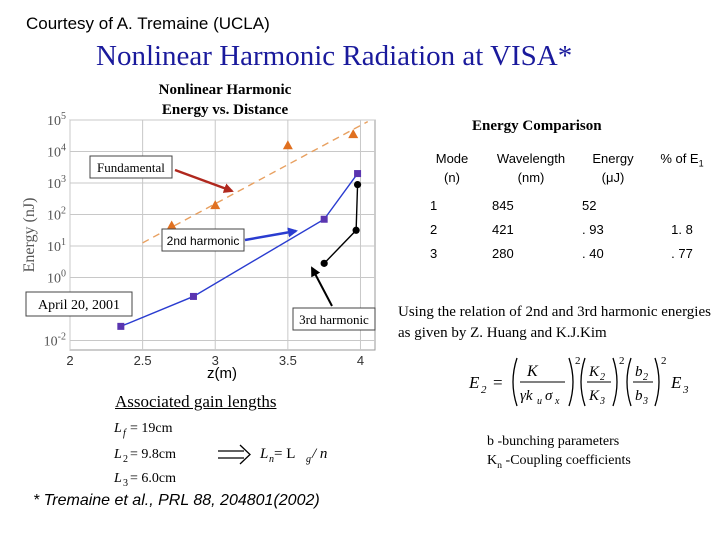 This screenshot has width=720, height=540. I want to click on second-harmonic-label: 2nd harmonic, so click(203, 241).